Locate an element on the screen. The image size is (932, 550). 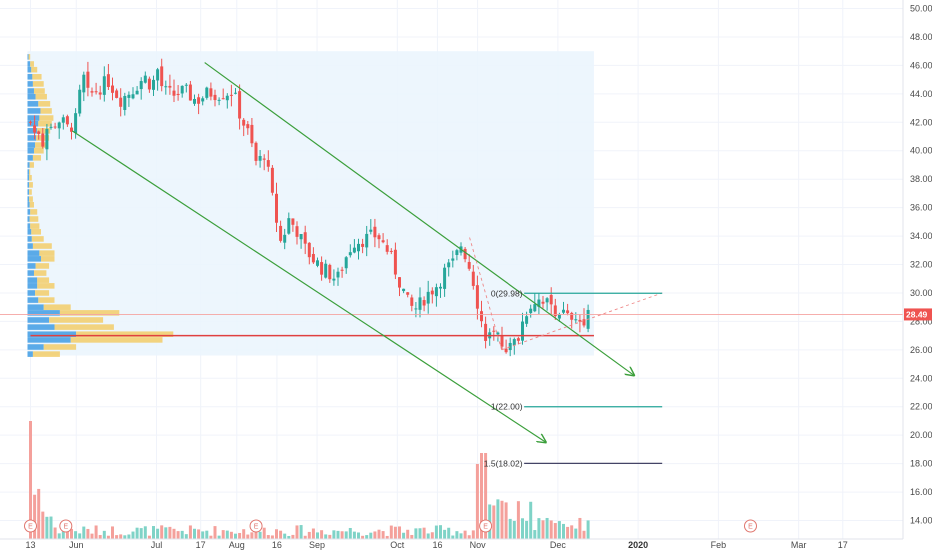
x-tick-label: 2020 is located at coordinates (638, 545).